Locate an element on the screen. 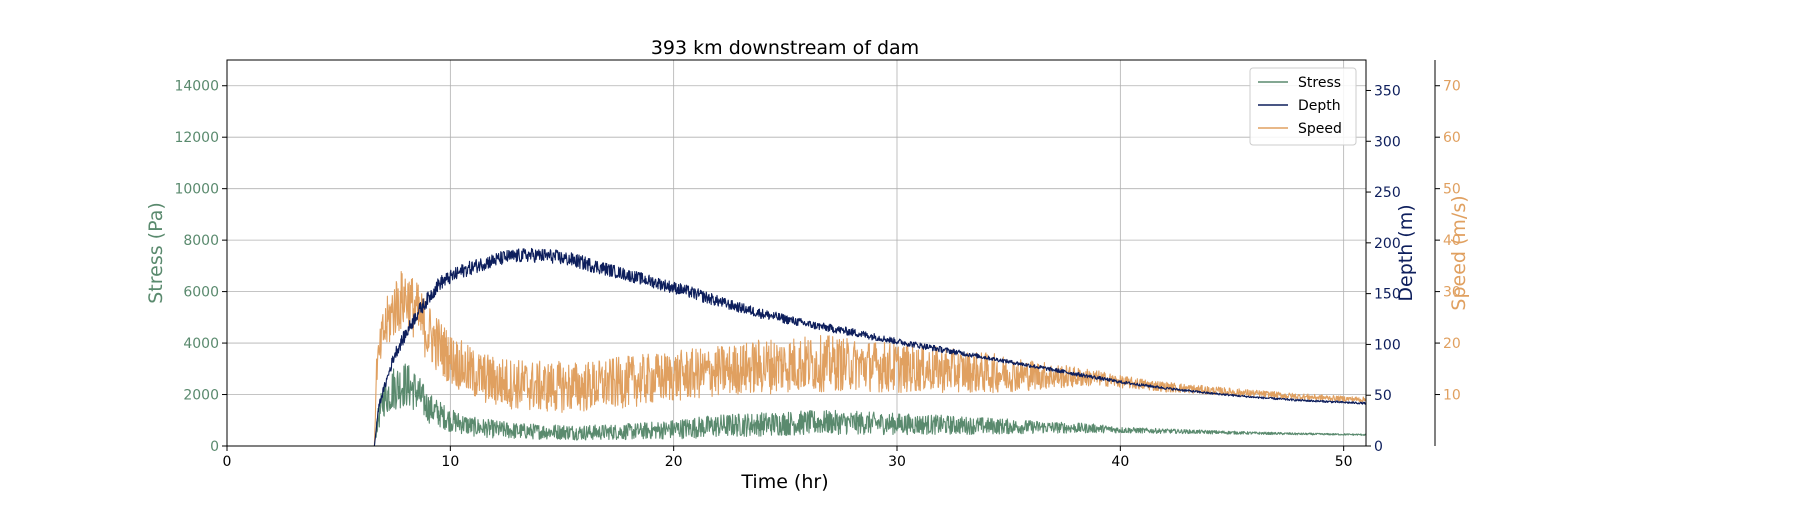 This screenshot has width=1800, height=508. stress-tick-label: 12000 is located at coordinates (196, 138).